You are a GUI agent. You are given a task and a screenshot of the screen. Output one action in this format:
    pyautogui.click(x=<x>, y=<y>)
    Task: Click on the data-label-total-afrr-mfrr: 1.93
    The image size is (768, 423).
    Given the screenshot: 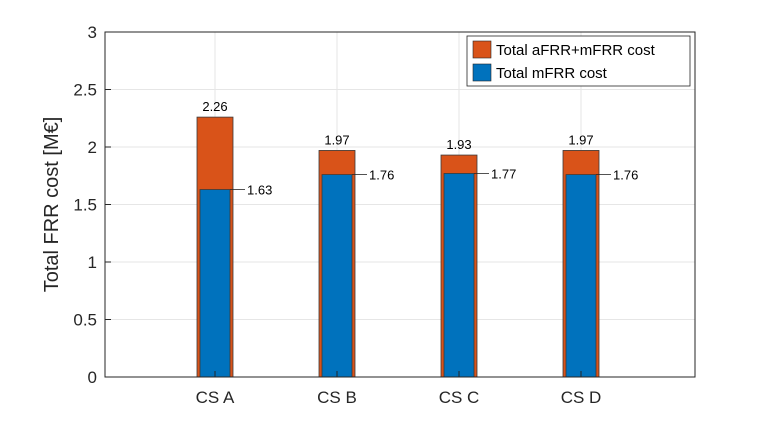 What is the action you would take?
    pyautogui.click(x=458, y=144)
    